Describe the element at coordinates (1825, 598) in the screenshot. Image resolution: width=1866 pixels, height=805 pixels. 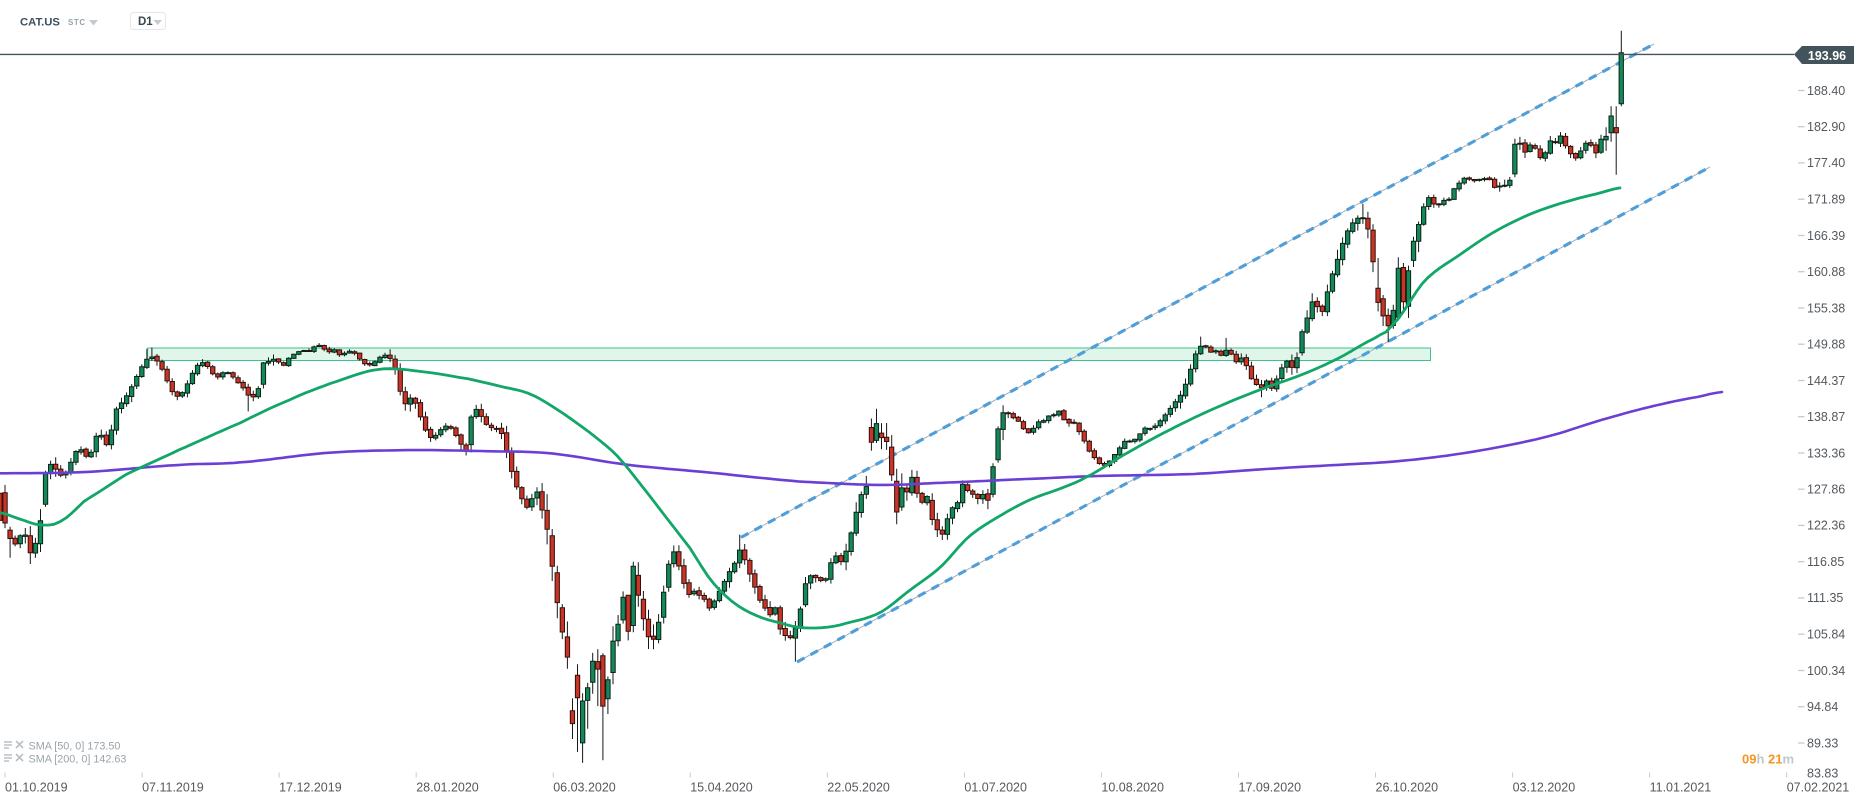
I see `svg-text: 111.35` at that location.